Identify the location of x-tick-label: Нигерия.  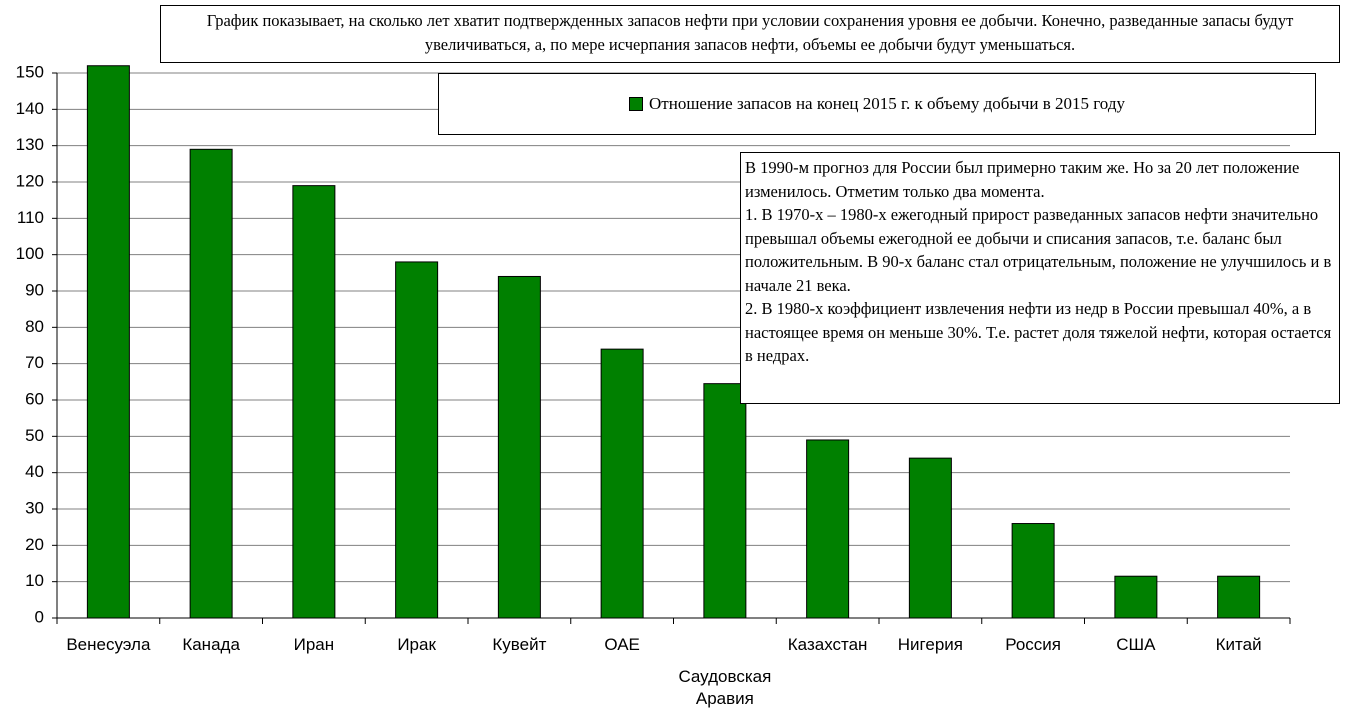
(930, 644).